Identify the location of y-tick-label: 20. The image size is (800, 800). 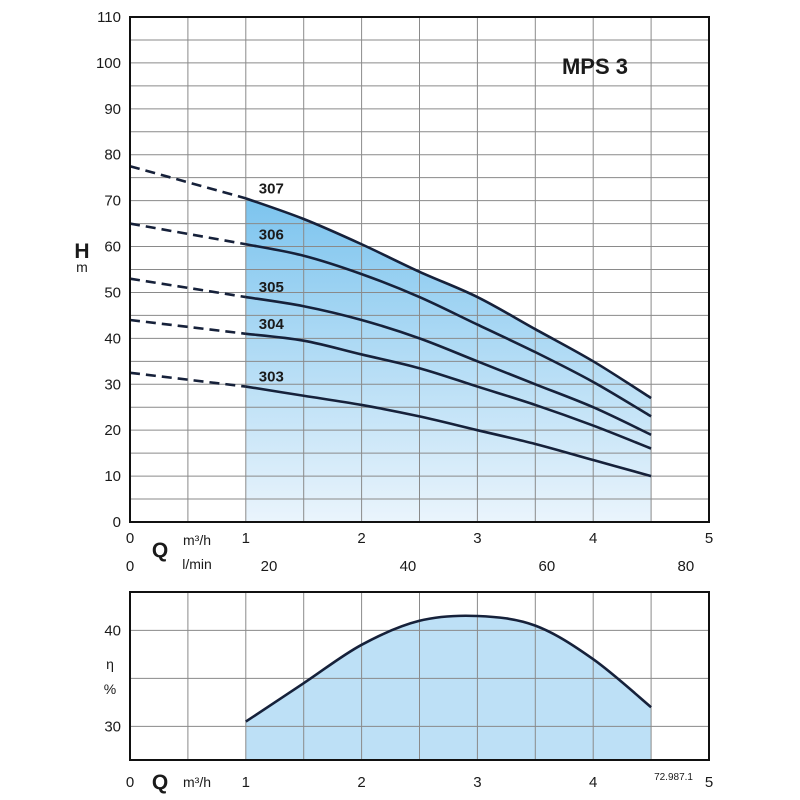
(112, 430).